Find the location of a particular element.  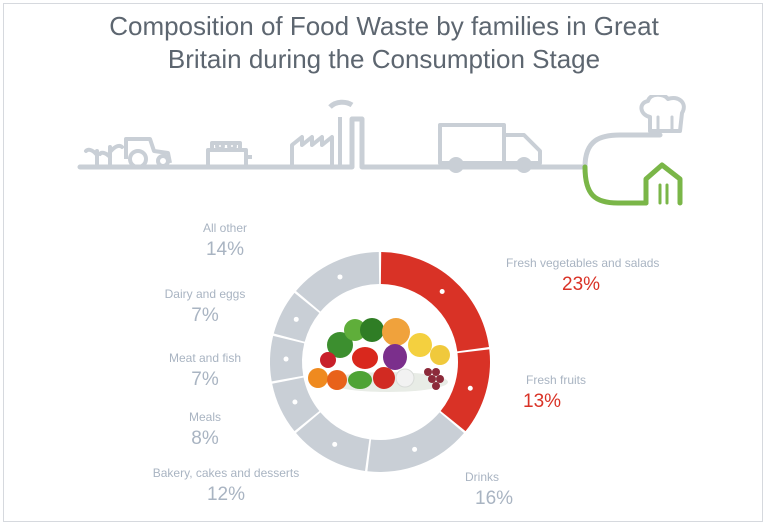

label-name: Fresh fruits is located at coordinates (556, 380).